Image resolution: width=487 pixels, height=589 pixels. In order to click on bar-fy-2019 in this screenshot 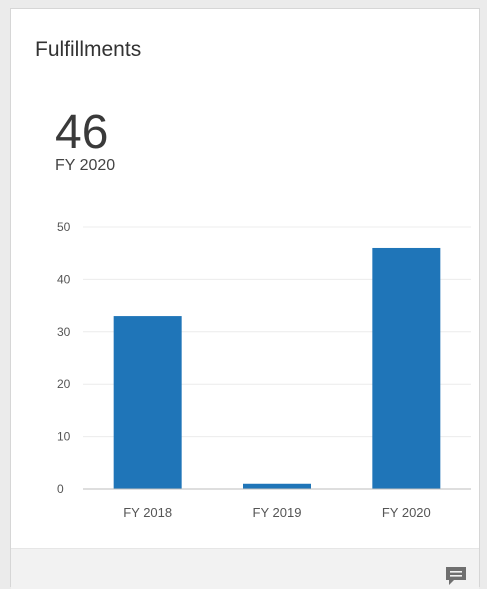, I will do `click(277, 486)`.